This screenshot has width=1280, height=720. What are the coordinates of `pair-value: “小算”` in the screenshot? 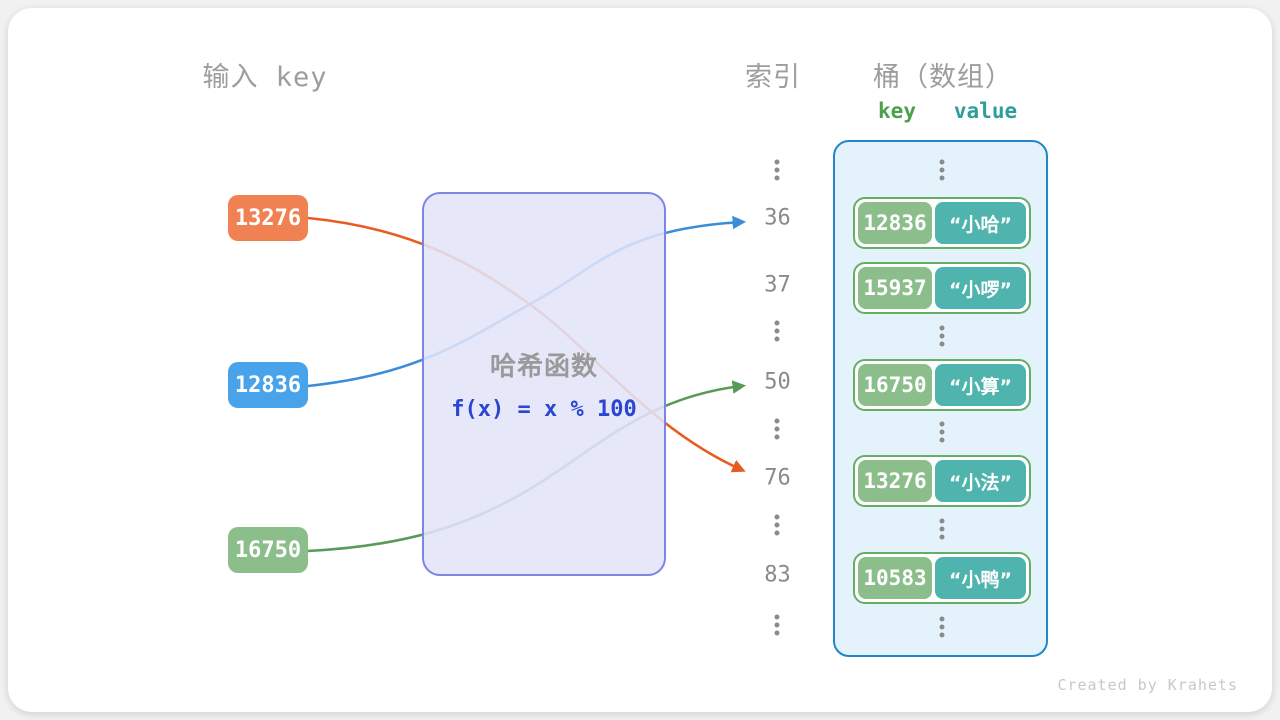 It's located at (980, 385).